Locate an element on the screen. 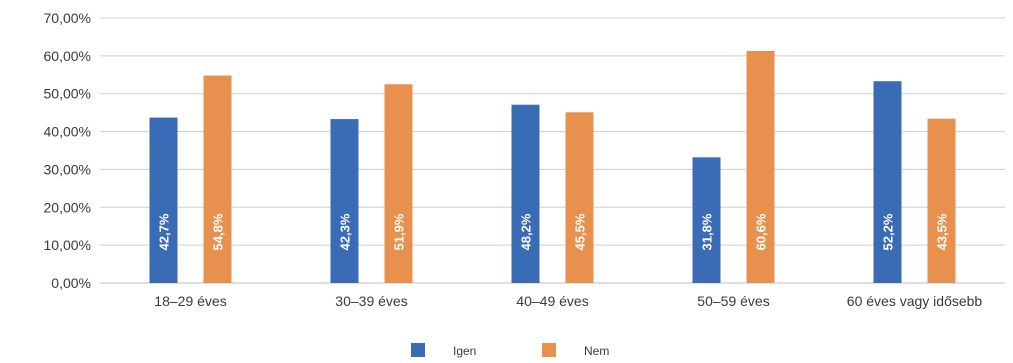 This screenshot has height=363, width=1013. y-tick-label: 30,00% is located at coordinates (67, 169).